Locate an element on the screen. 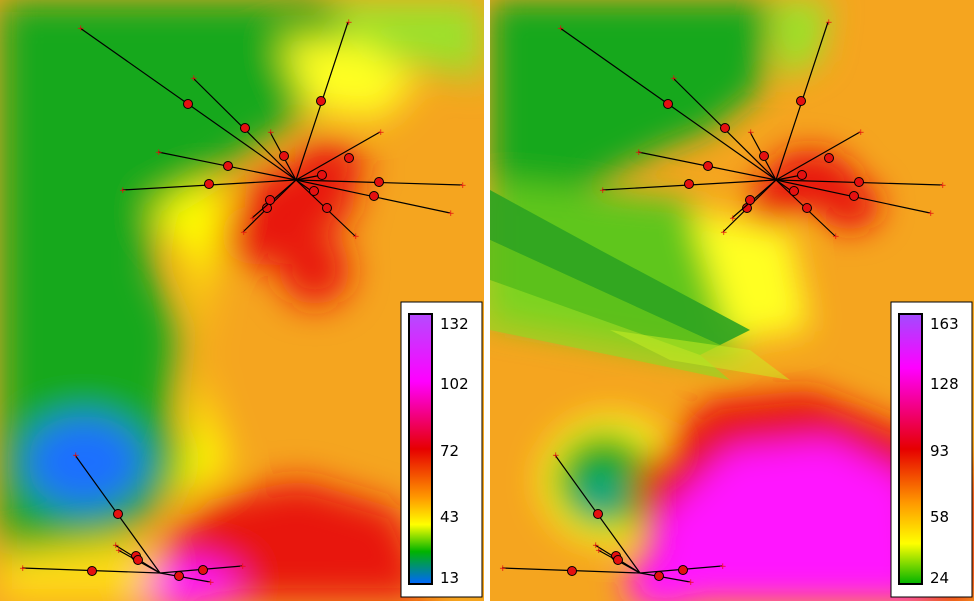 This screenshot has height=601, width=975. left-legend-label-1: 132 is located at coordinates (454, 324).